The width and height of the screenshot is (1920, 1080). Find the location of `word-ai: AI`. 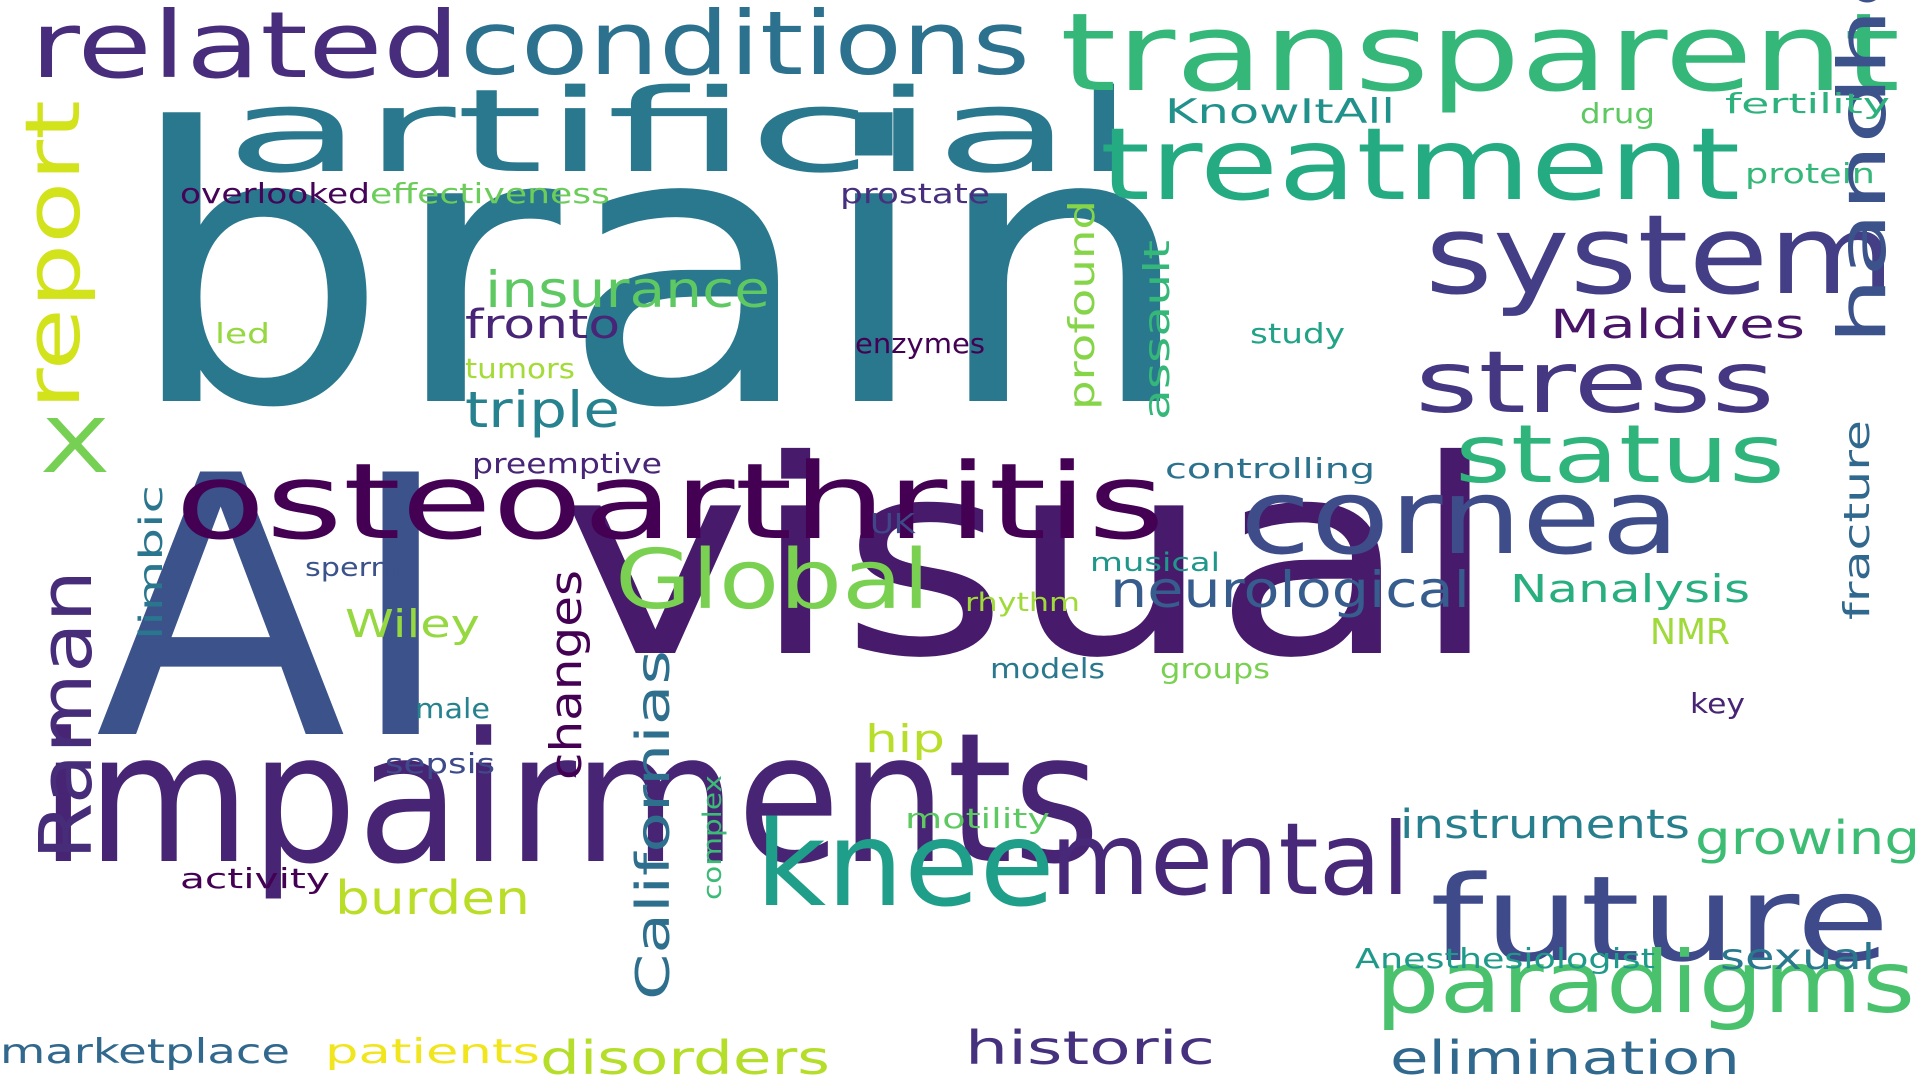

word-ai: AI is located at coordinates (275, 609).